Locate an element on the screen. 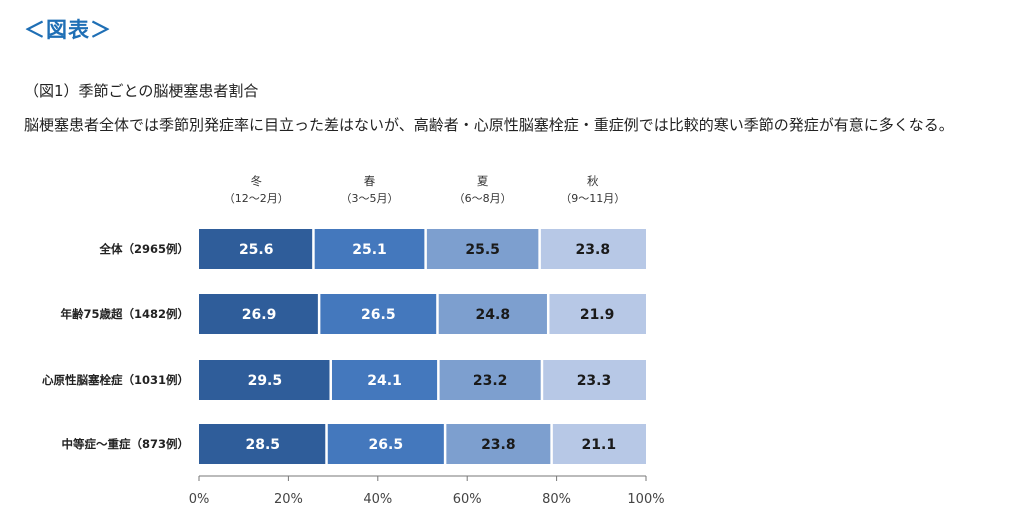 The image size is (1024, 528). data-label: 25.1 is located at coordinates (369, 250).